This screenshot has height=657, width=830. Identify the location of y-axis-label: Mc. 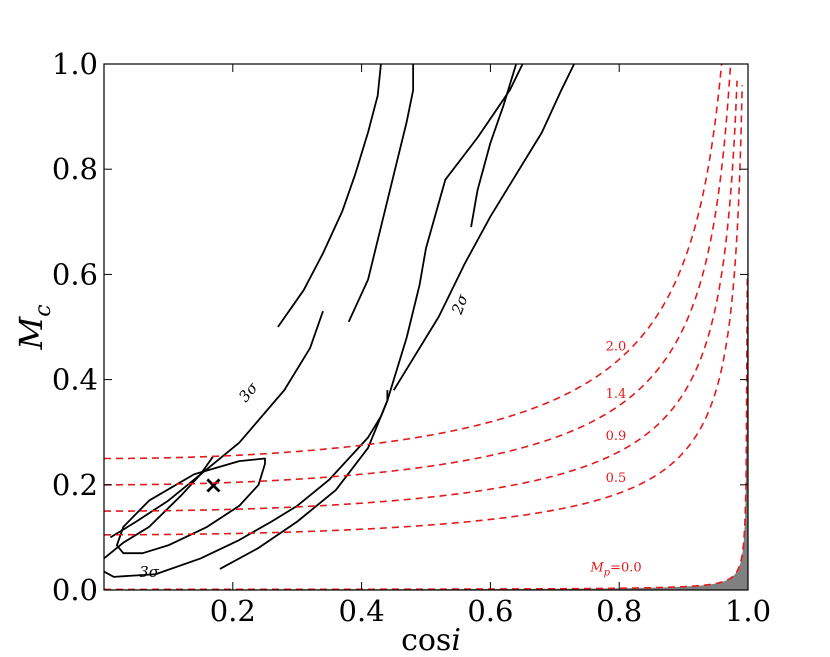
(34, 327).